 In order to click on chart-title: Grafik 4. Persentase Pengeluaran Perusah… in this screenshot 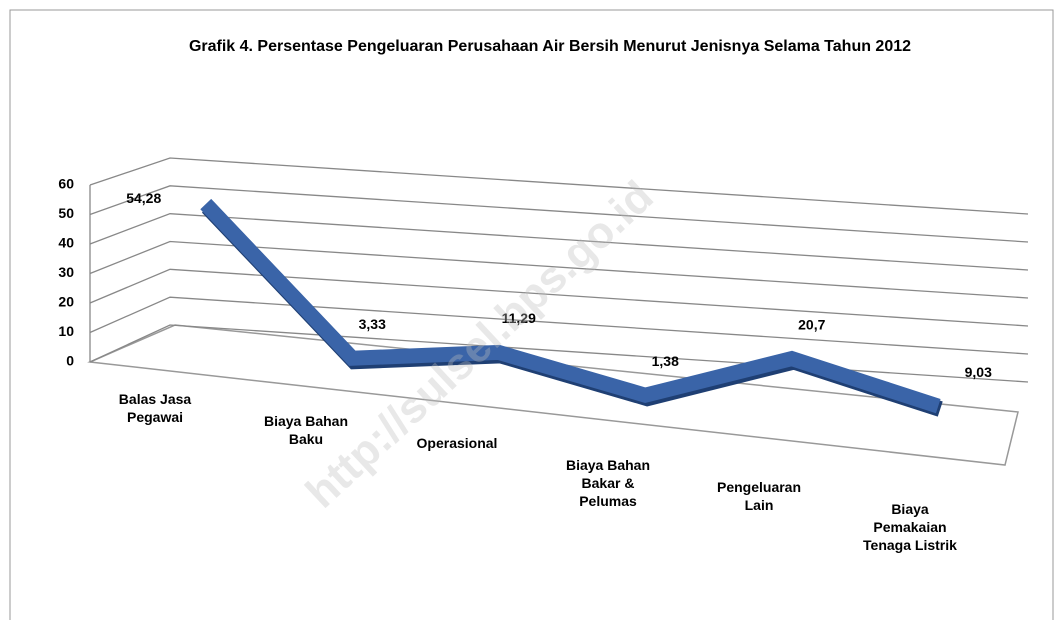, I will do `click(550, 46)`.